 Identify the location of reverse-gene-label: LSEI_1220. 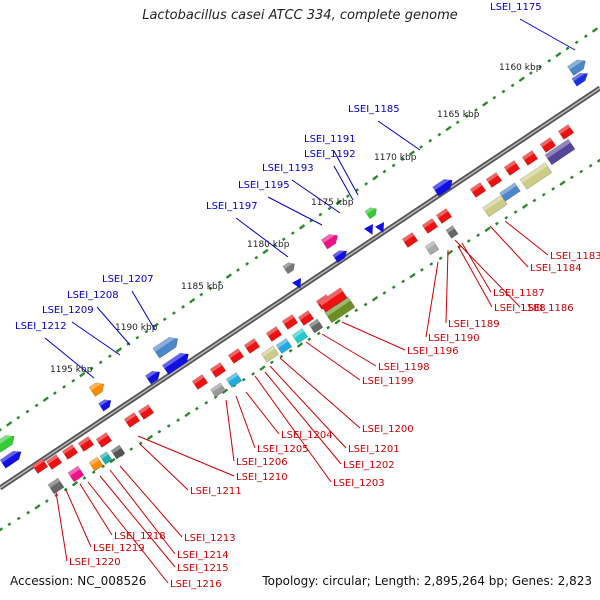
(95, 562).